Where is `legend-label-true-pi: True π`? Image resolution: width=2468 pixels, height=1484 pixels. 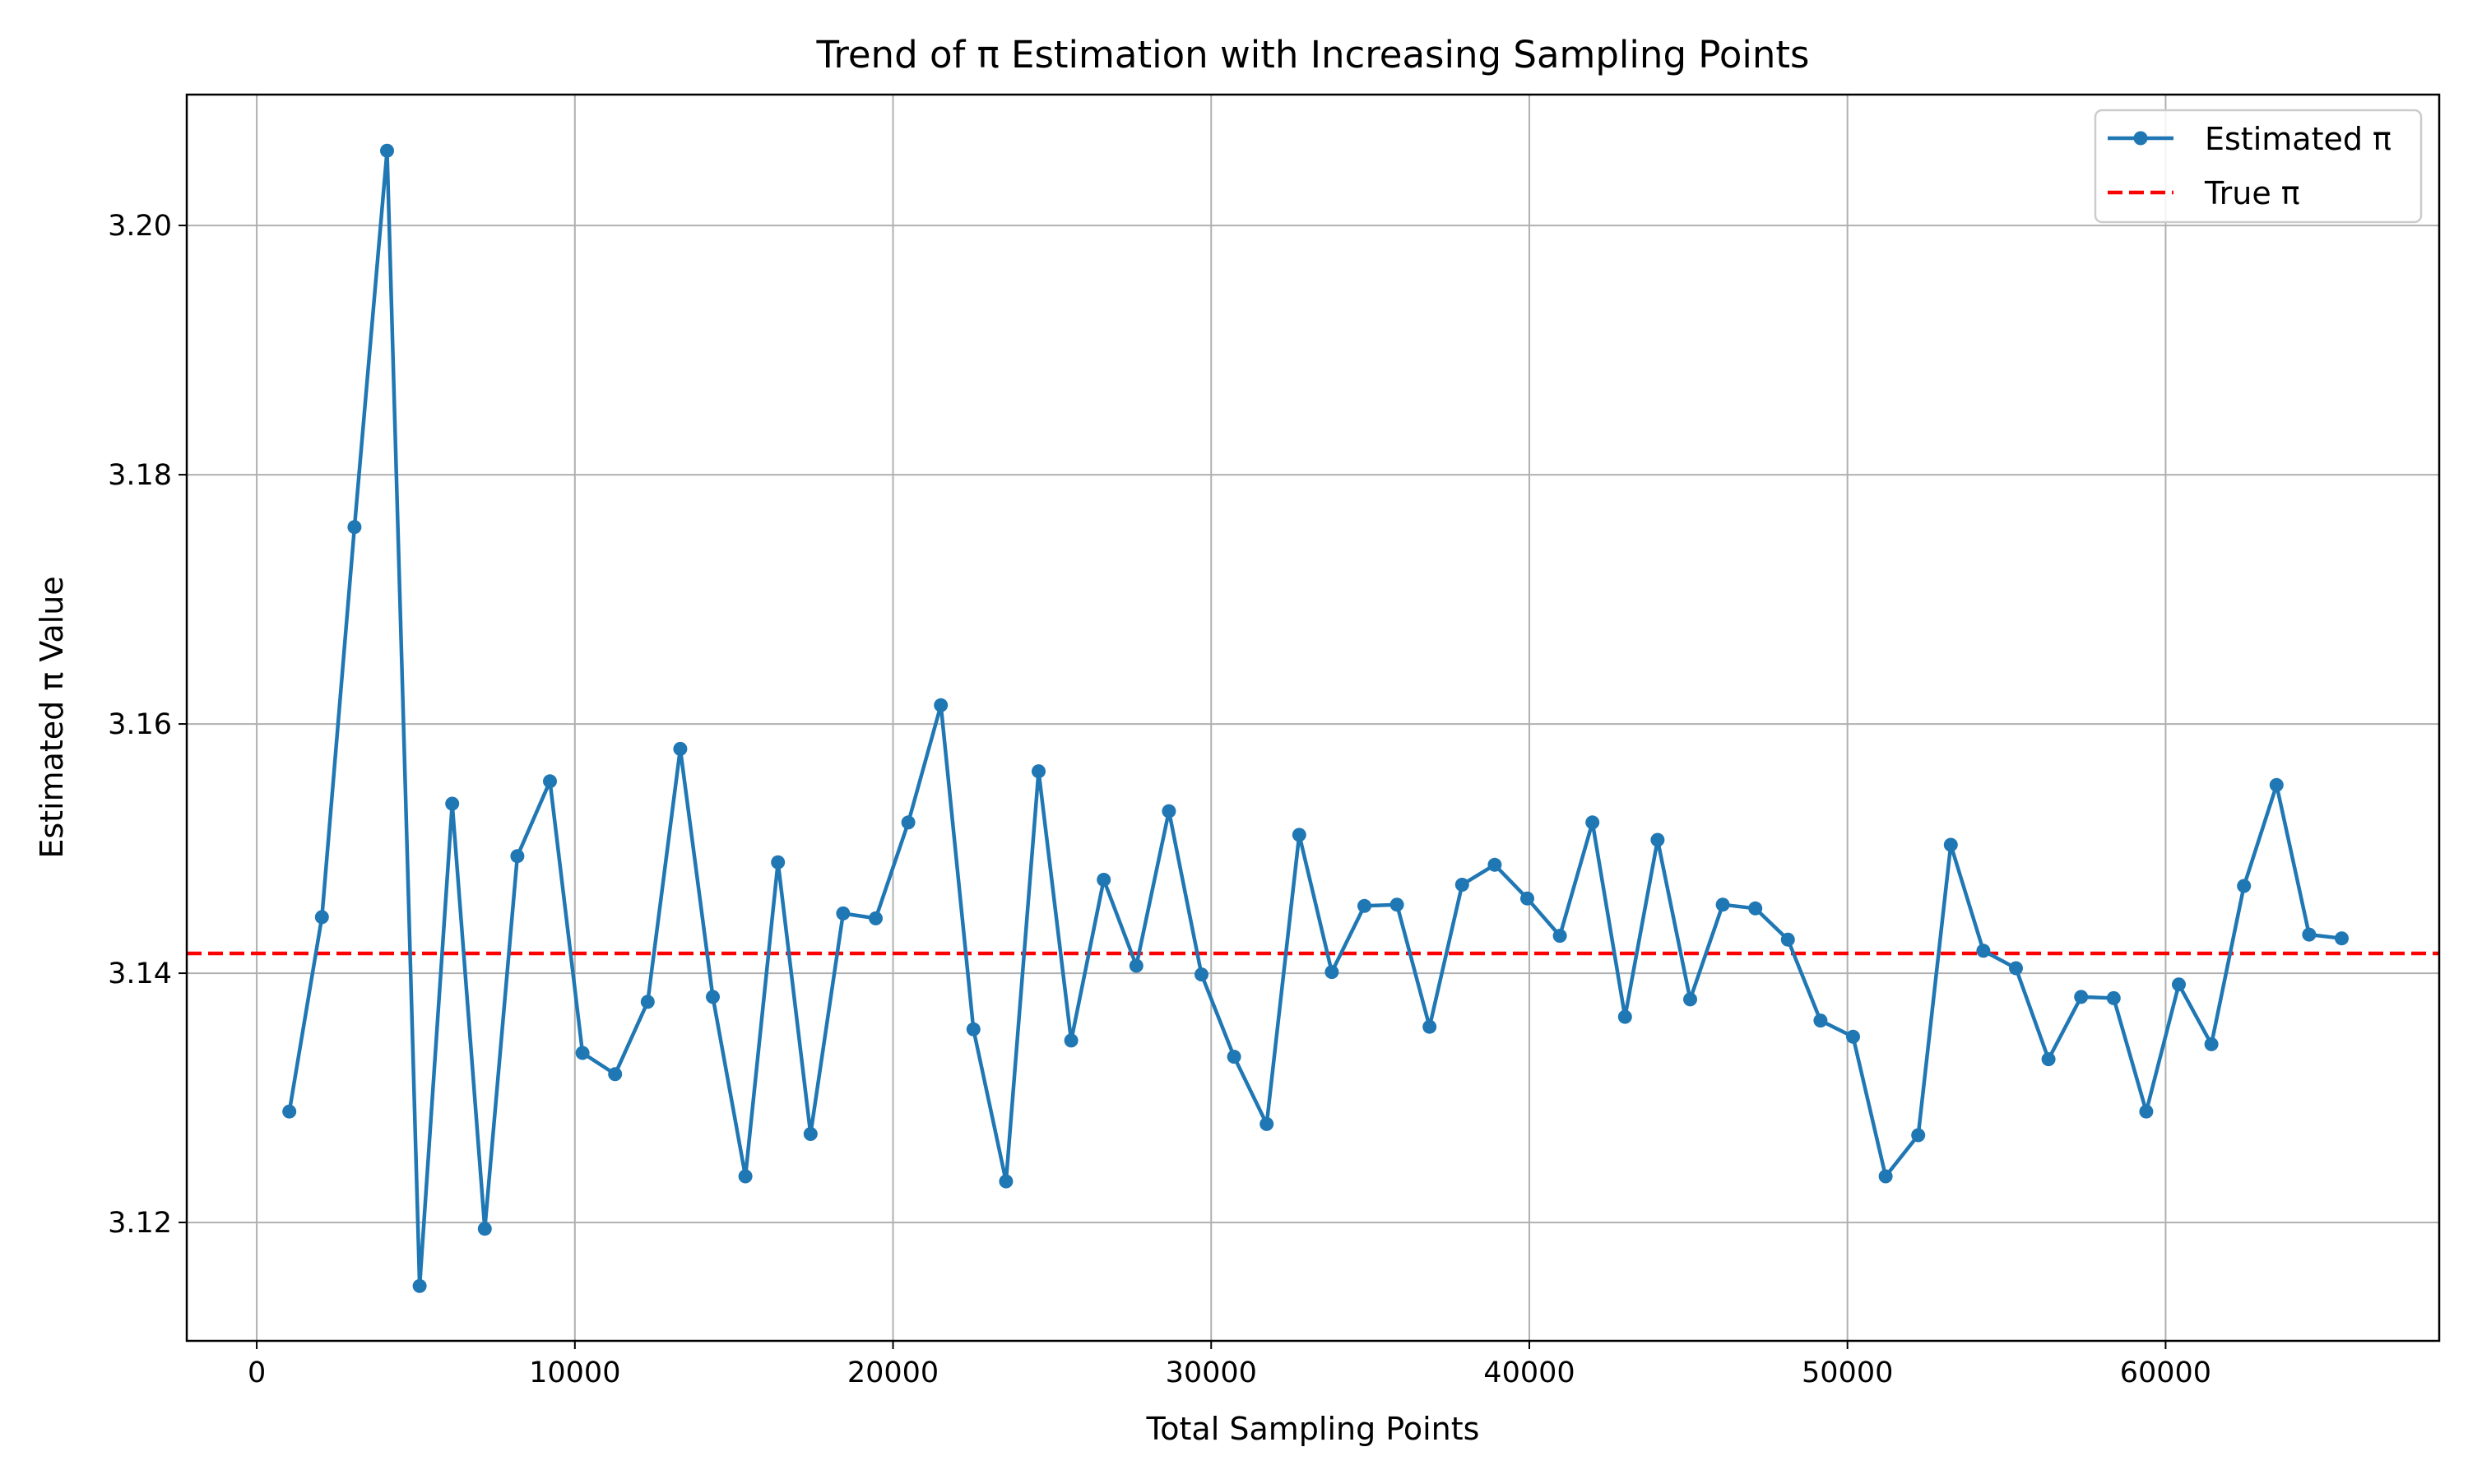 legend-label-true-pi: True π is located at coordinates (2252, 193).